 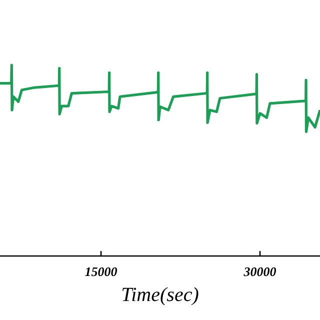 What do you see at coordinates (160, 295) in the screenshot?
I see `x-axis-title: Time(sec)` at bounding box center [160, 295].